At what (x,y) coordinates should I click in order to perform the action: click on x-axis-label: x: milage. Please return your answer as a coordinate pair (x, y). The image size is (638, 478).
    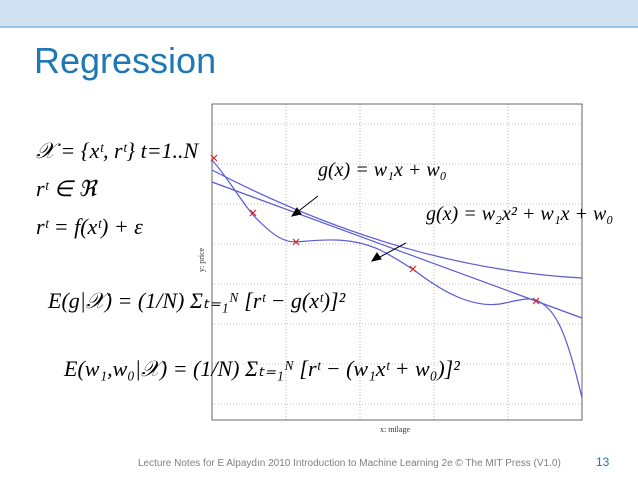
    Looking at the image, I should click on (395, 429).